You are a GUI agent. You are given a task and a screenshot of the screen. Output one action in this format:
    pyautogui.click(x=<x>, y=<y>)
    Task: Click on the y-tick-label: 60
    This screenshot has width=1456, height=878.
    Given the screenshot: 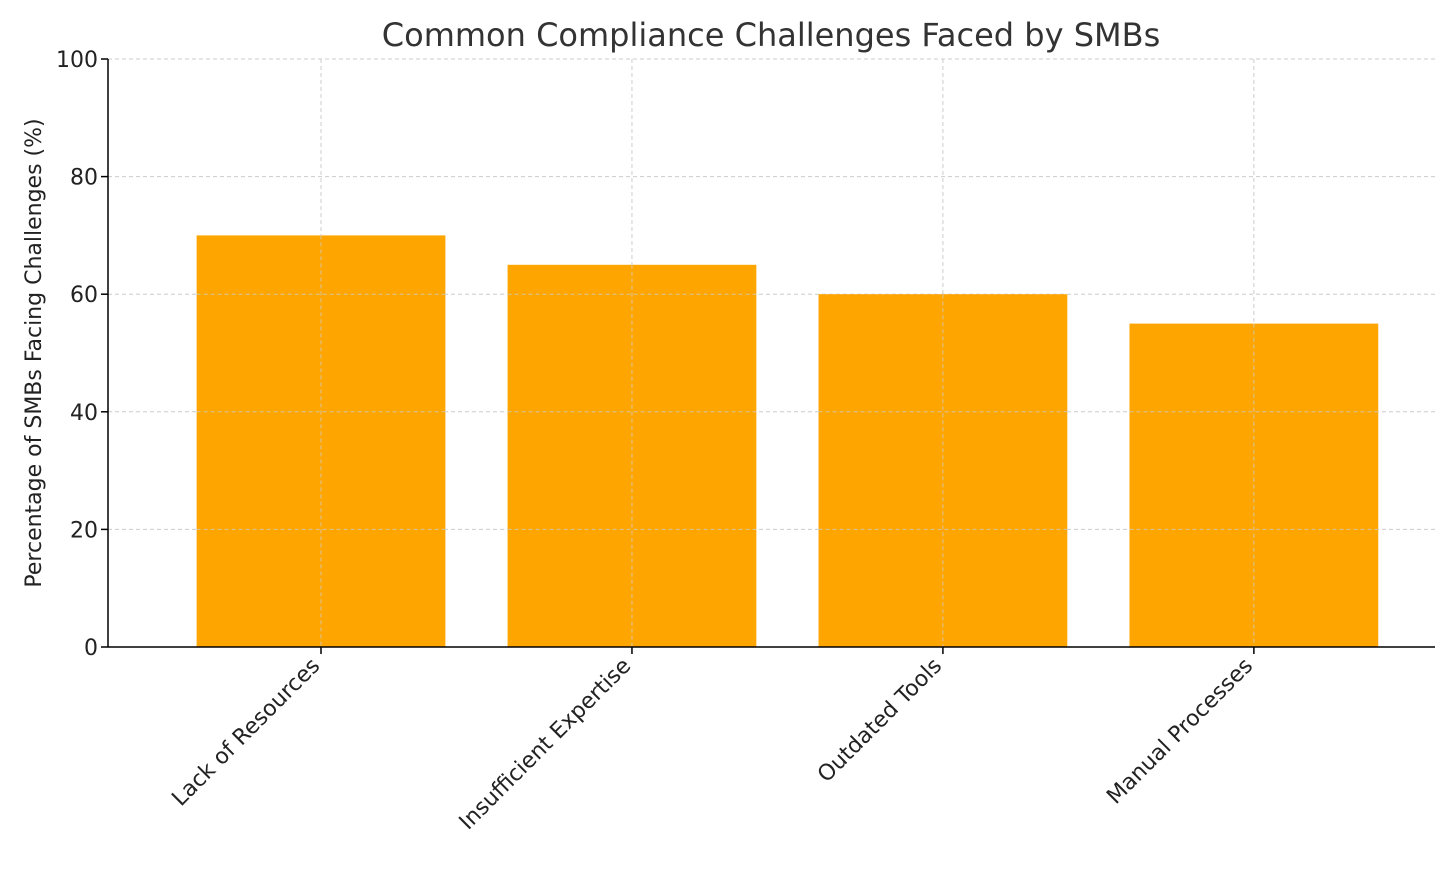 What is the action you would take?
    pyautogui.click(x=84, y=295)
    